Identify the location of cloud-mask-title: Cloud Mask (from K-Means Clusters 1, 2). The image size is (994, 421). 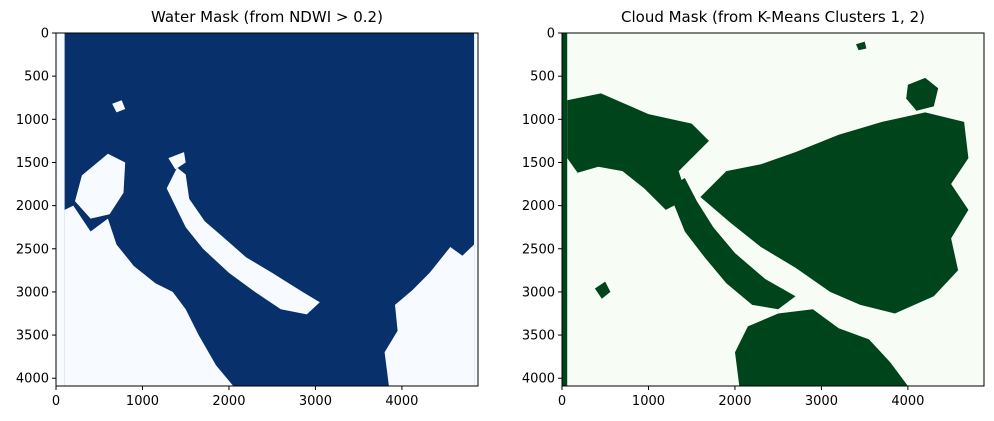
(773, 17).